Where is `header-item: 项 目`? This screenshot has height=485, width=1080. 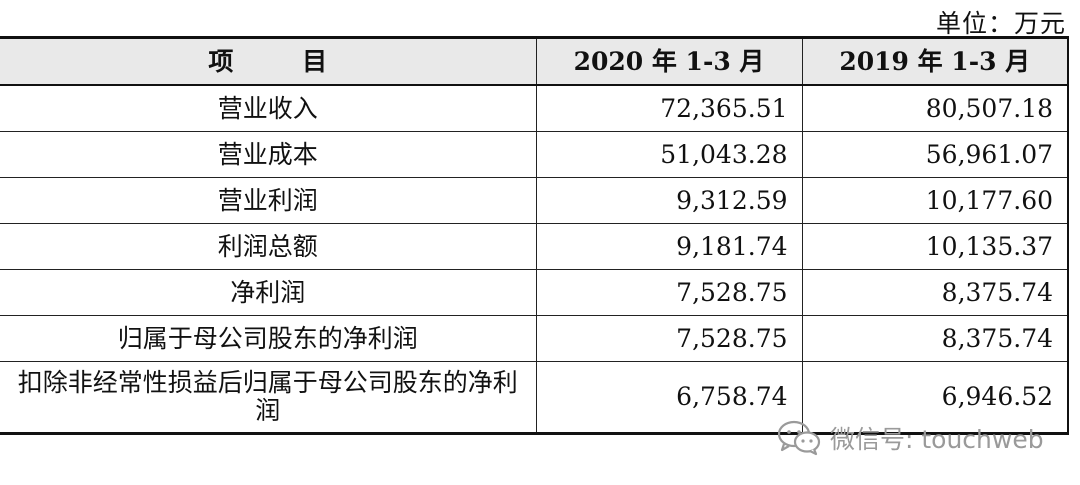
header-item: 项 目 is located at coordinates (268, 61).